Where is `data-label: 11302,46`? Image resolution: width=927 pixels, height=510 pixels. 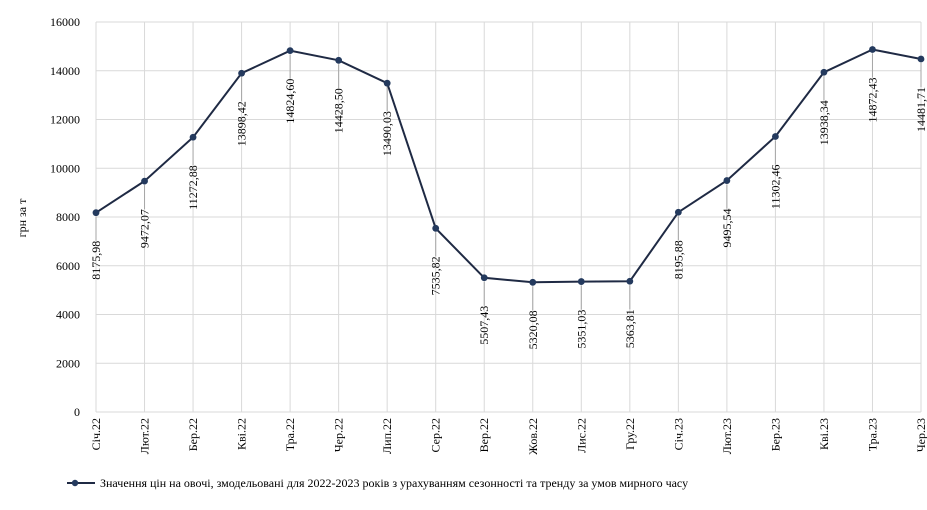 data-label: 11302,46 is located at coordinates (775, 187).